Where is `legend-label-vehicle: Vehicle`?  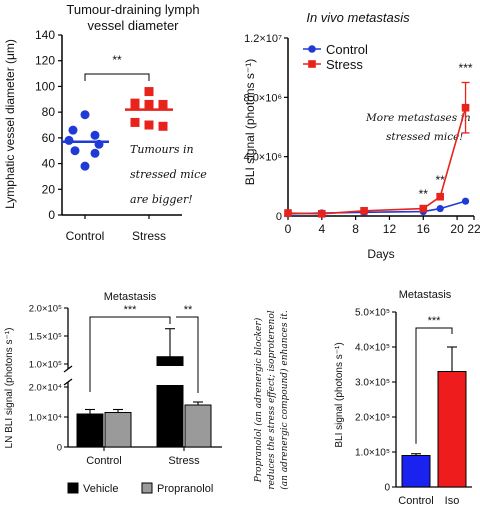 legend-label-vehicle: Vehicle is located at coordinates (100, 489).